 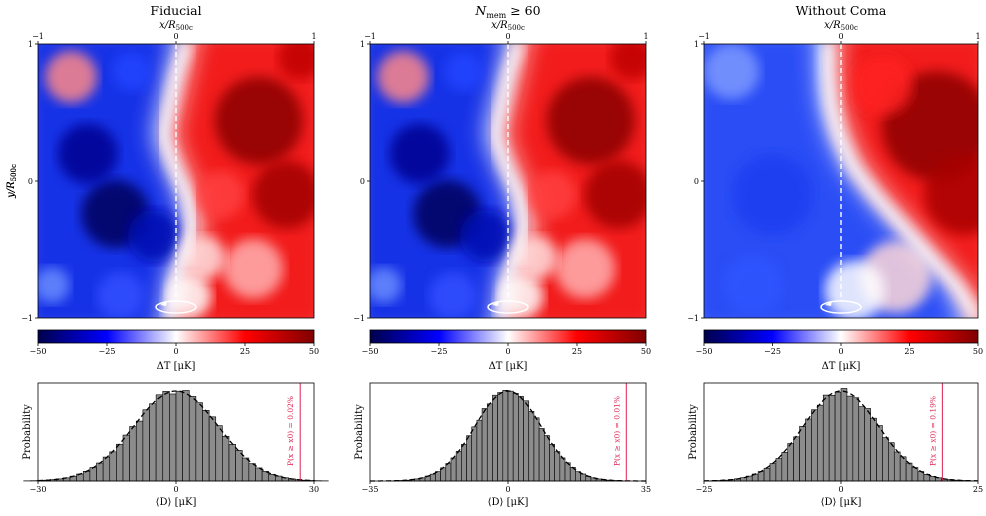 What do you see at coordinates (841, 10) in the screenshot?
I see `panel-title: Without Coma` at bounding box center [841, 10].